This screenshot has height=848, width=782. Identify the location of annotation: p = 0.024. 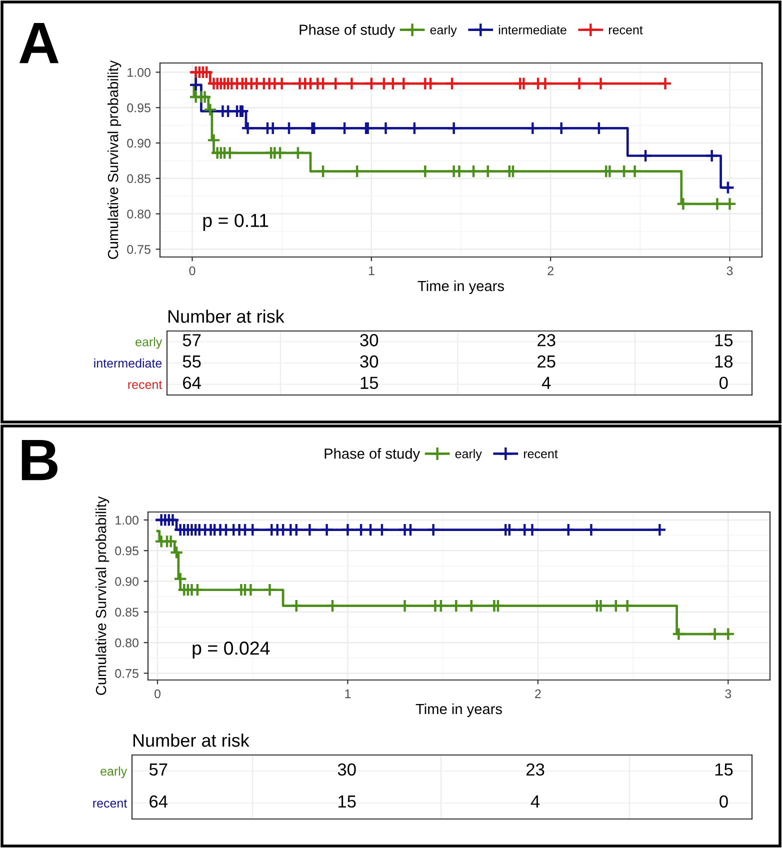
(231, 650).